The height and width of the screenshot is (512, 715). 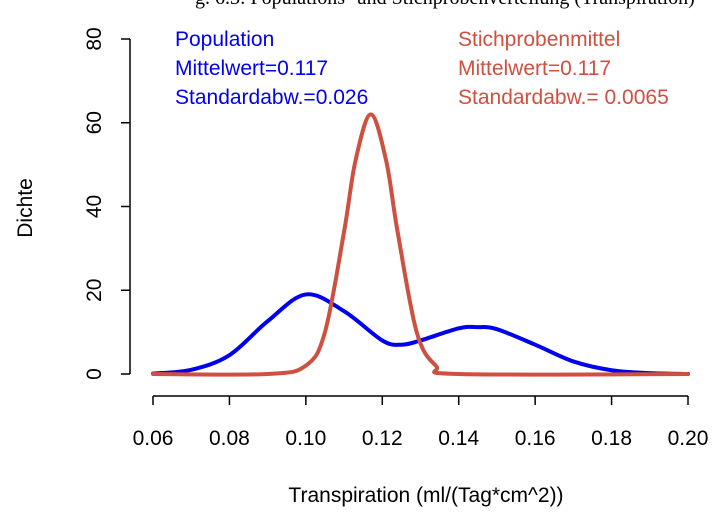 I want to click on y-tick-label: 60, so click(x=94, y=122).